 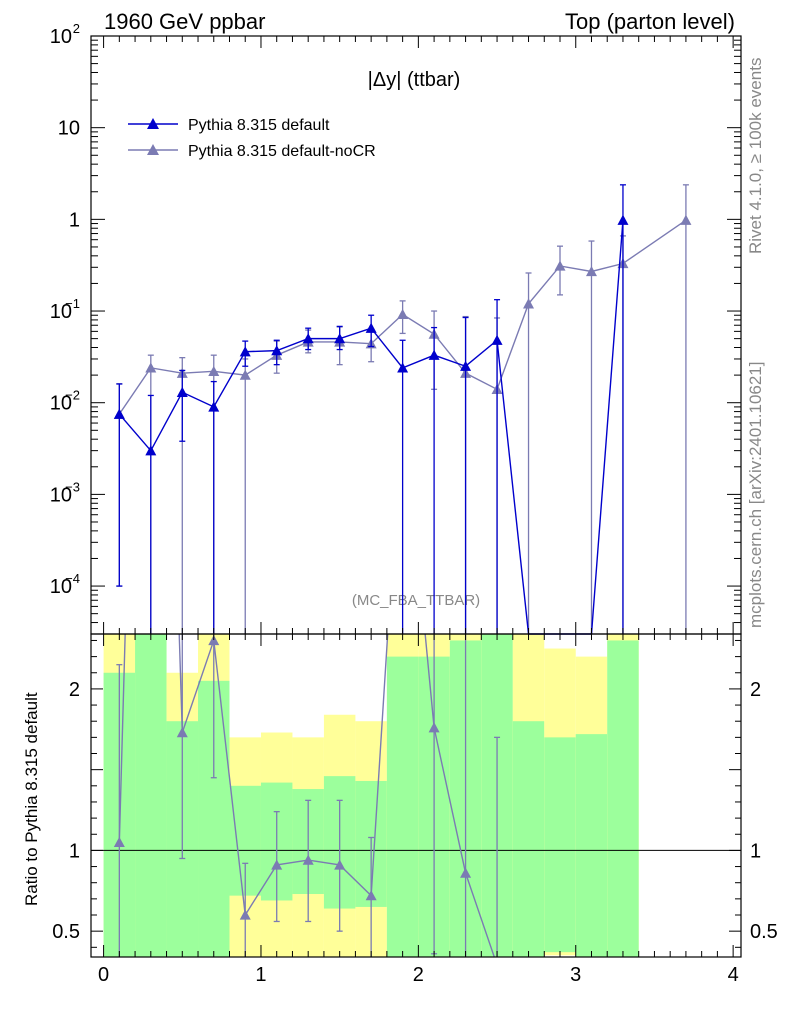 What do you see at coordinates (153, 123) in the screenshot?
I see `legend-marker-default` at bounding box center [153, 123].